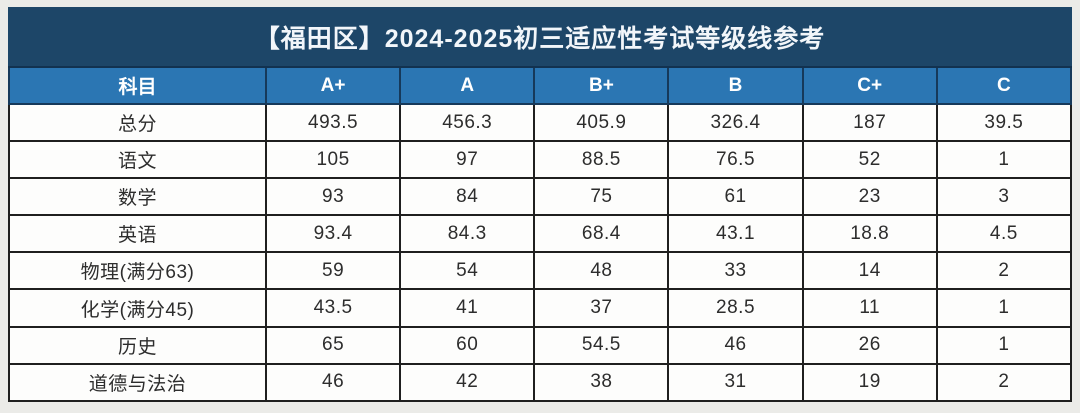  Describe the element at coordinates (601, 160) in the screenshot. I see `score-cell: 88.5` at that location.